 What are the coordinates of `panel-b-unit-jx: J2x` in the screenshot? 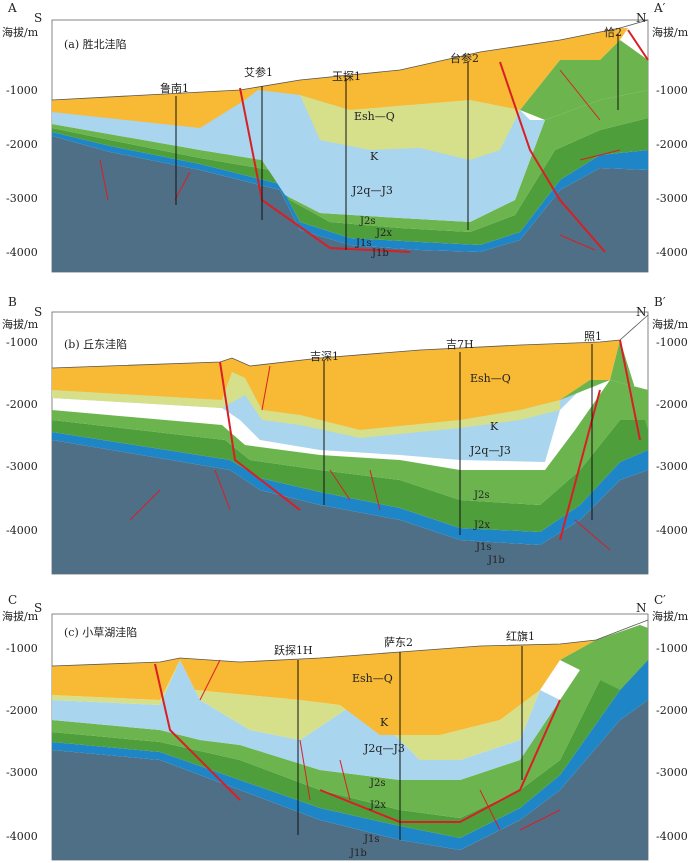 It's located at (481, 525).